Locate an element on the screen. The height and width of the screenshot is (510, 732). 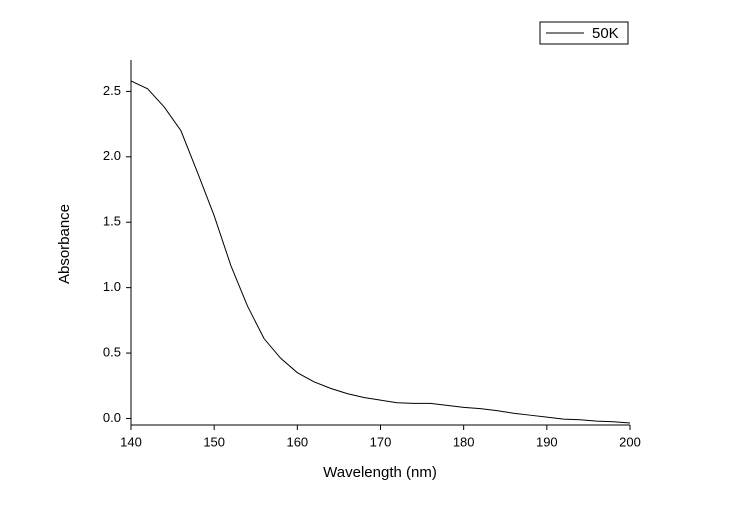
y-tick-label: 1.5 is located at coordinates (112, 221).